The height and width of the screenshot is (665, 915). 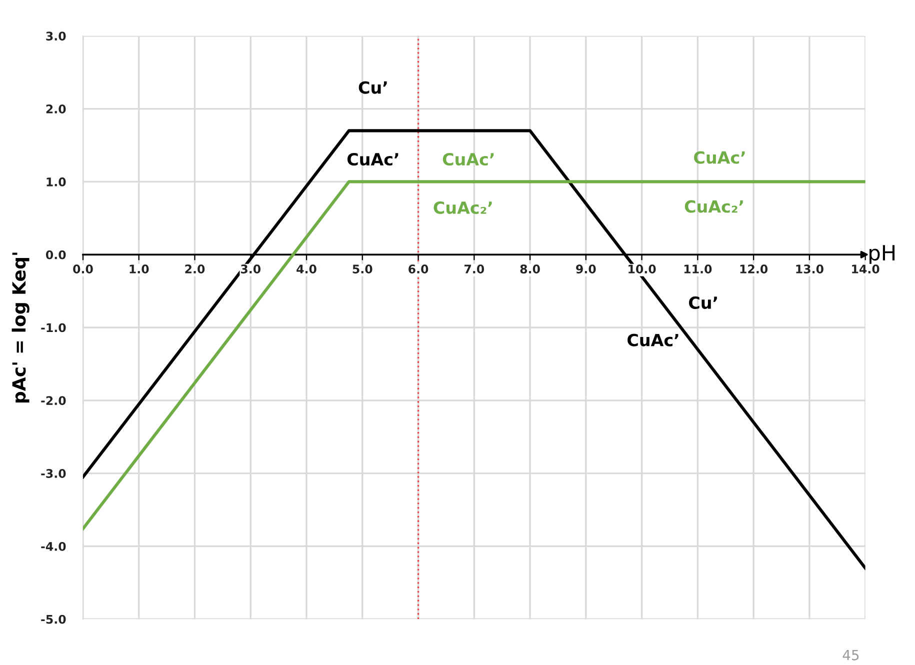 I want to click on y-tick-label: -5.0, so click(x=53, y=619).